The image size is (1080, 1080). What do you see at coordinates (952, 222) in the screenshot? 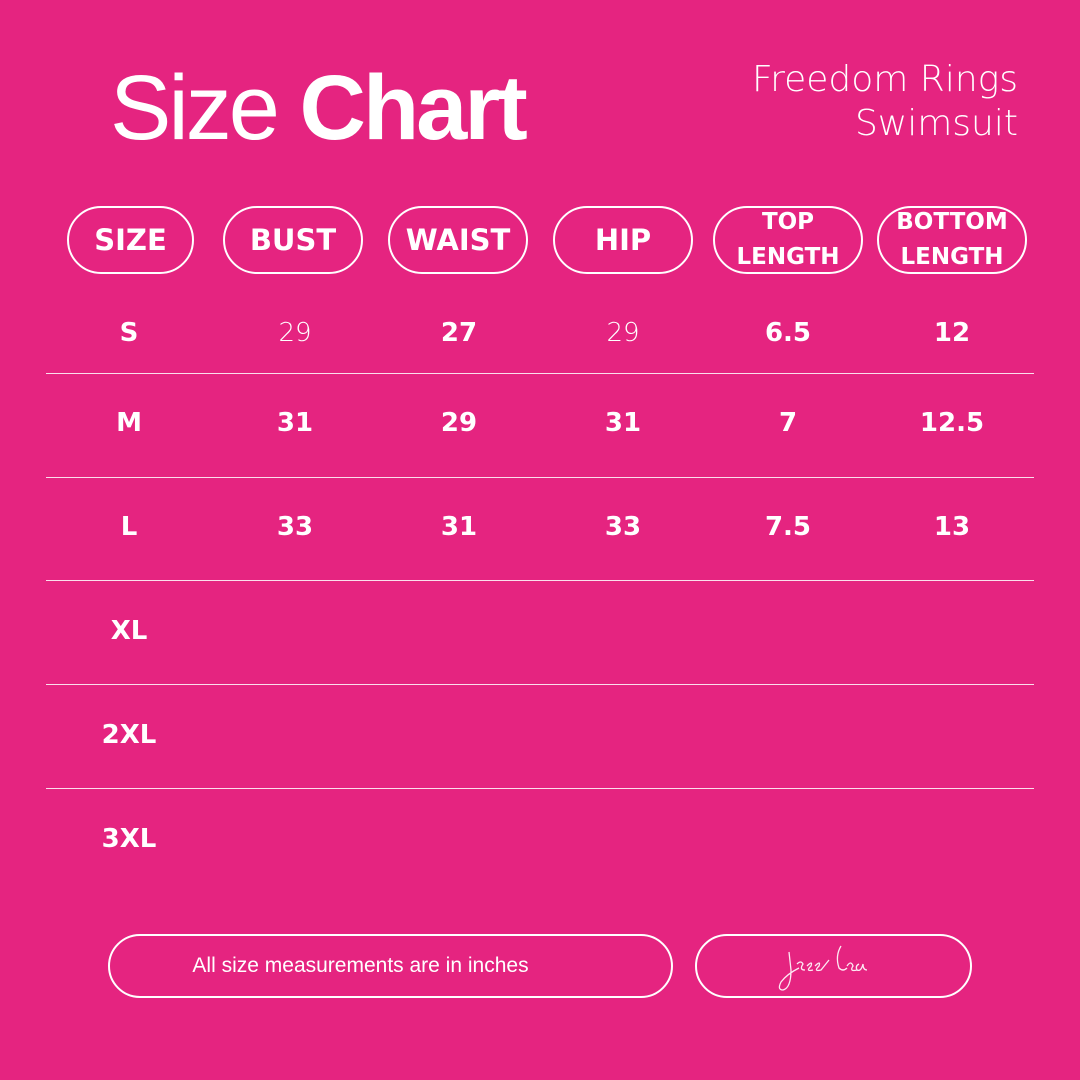
I see `header-bottom-line1: BOTTOM` at bounding box center [952, 222].